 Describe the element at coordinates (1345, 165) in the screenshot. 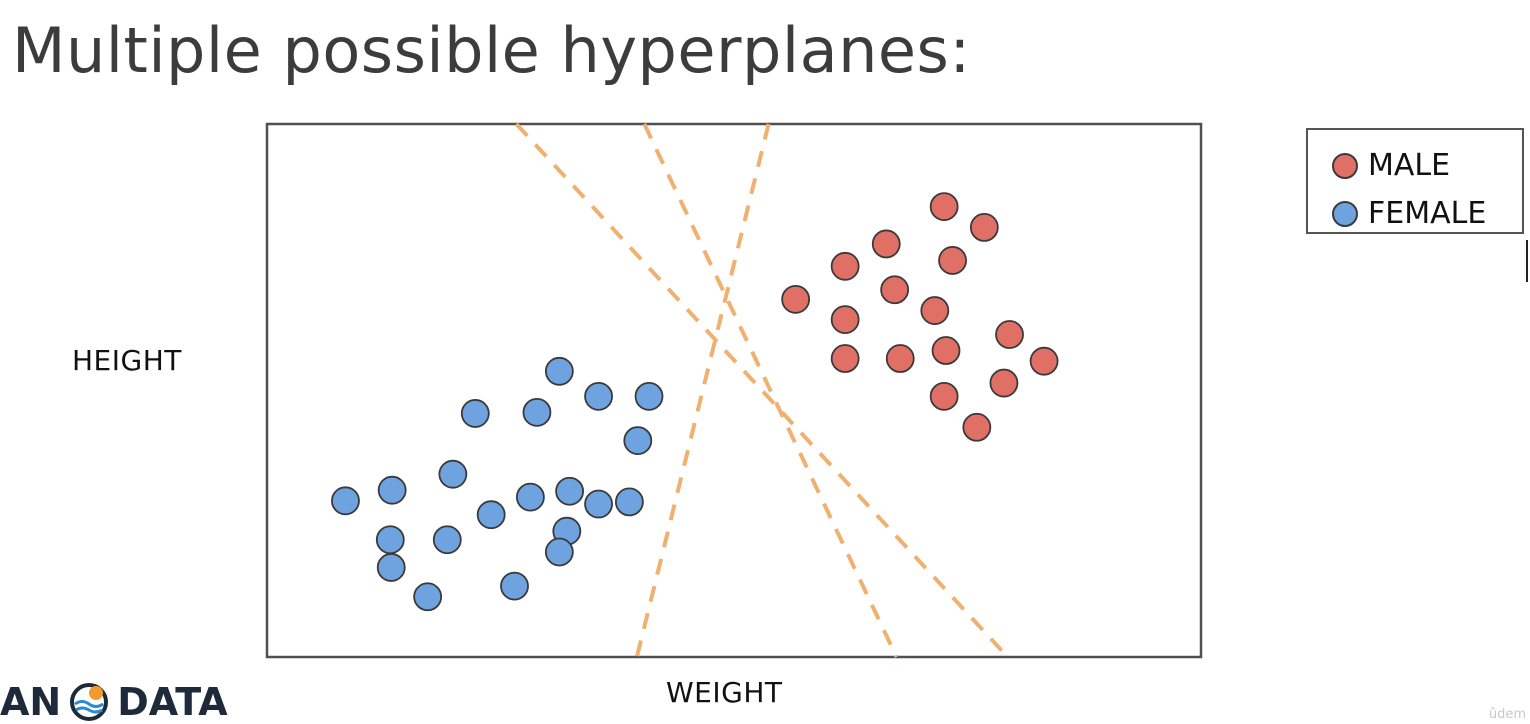

I see `male-swatch-icon` at that location.